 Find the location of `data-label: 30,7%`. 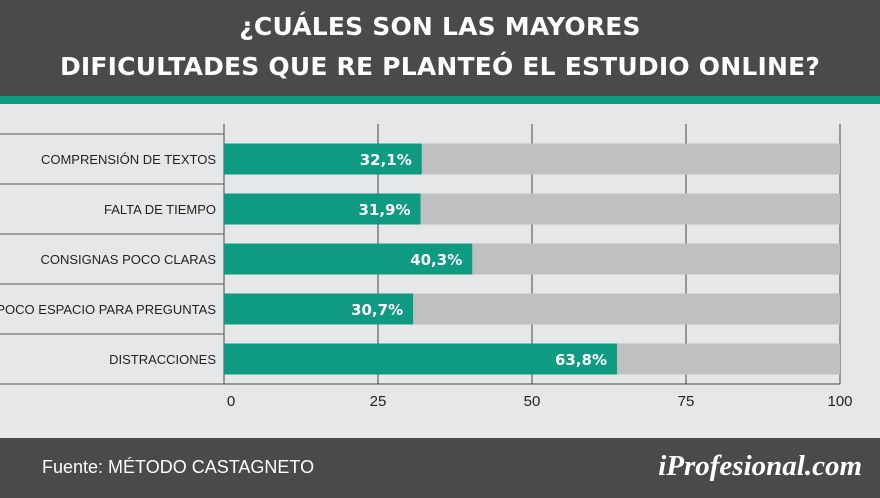

data-label: 30,7% is located at coordinates (377, 310).